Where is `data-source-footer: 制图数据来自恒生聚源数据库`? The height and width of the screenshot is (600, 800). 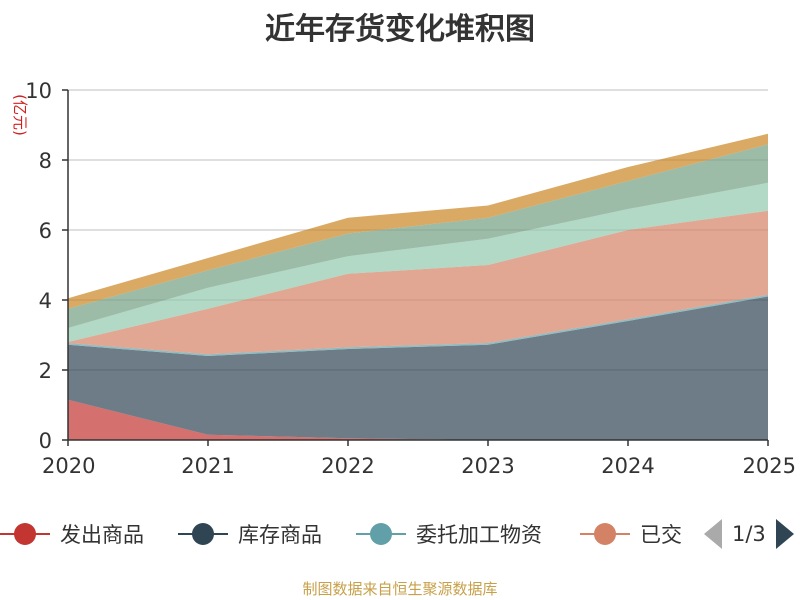 data-source-footer: 制图数据来自恒生聚源数据库 is located at coordinates (400, 589).